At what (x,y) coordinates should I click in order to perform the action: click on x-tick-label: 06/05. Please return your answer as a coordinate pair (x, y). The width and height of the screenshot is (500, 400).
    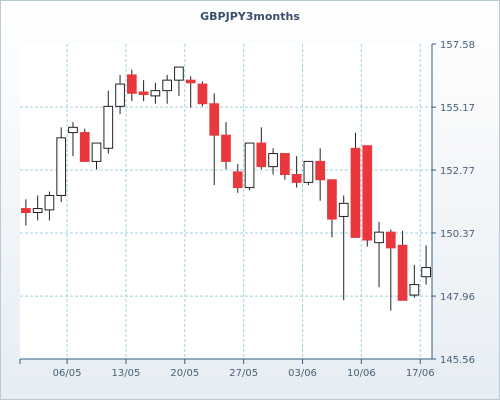
    Looking at the image, I should click on (67, 373).